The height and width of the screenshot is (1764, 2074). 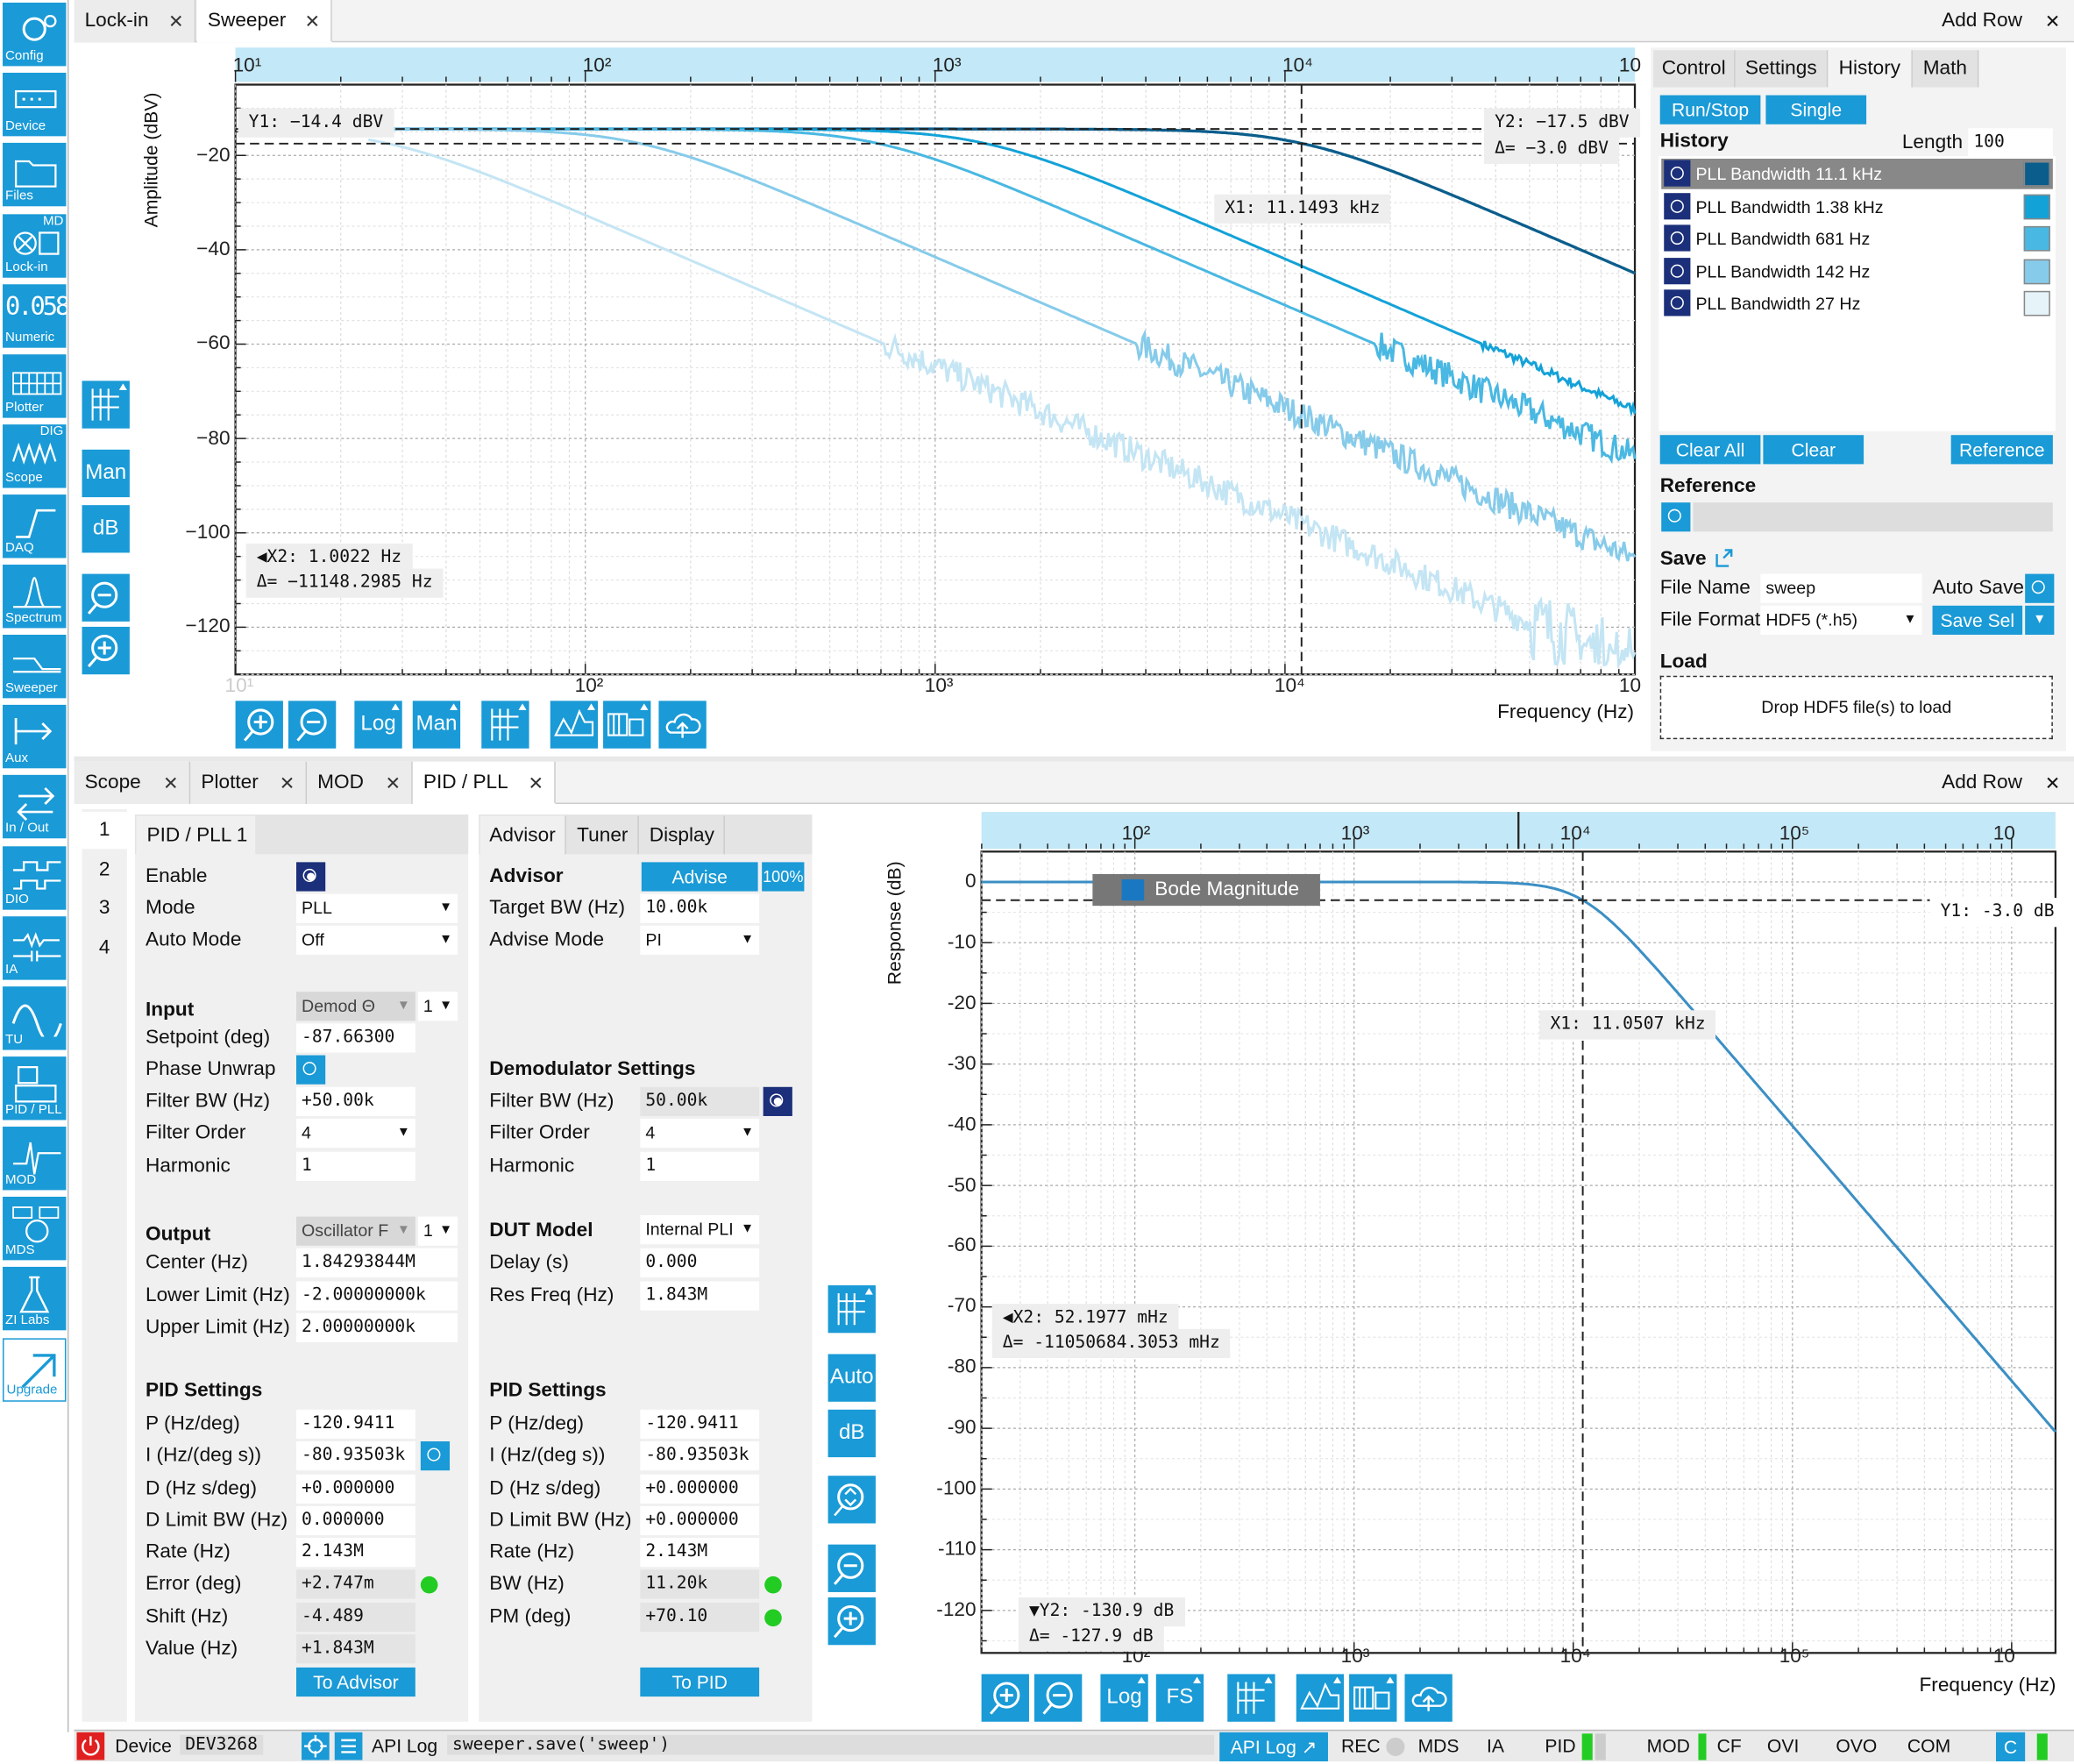 What do you see at coordinates (700, 1520) in the screenshot?
I see `adv-d-limit-bw-input: +0.000000` at bounding box center [700, 1520].